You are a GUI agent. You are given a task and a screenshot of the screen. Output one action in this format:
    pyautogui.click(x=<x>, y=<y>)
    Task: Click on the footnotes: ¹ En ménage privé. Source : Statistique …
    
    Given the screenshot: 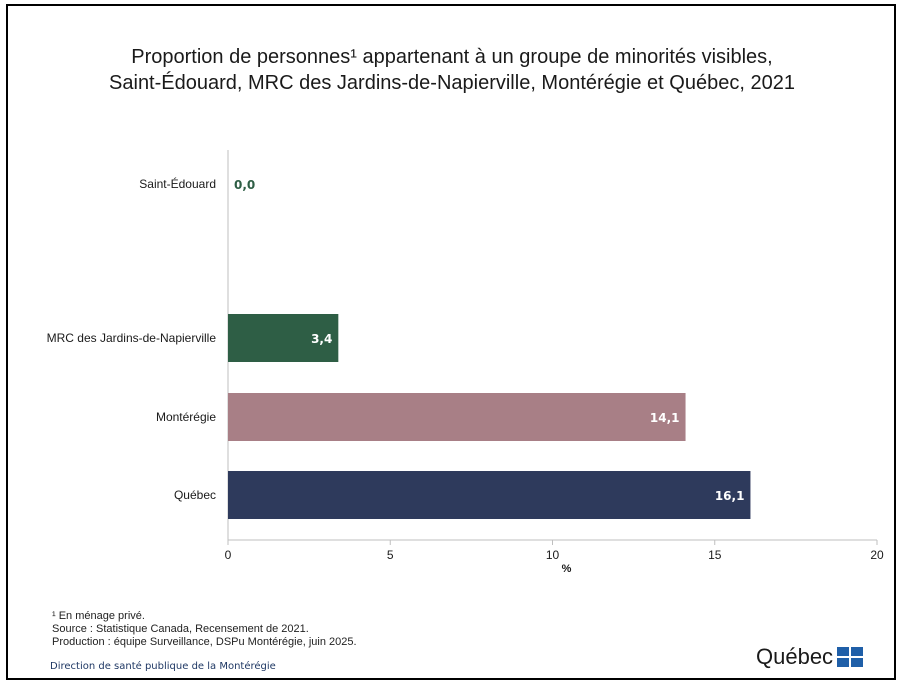 What is the action you would take?
    pyautogui.click(x=204, y=629)
    